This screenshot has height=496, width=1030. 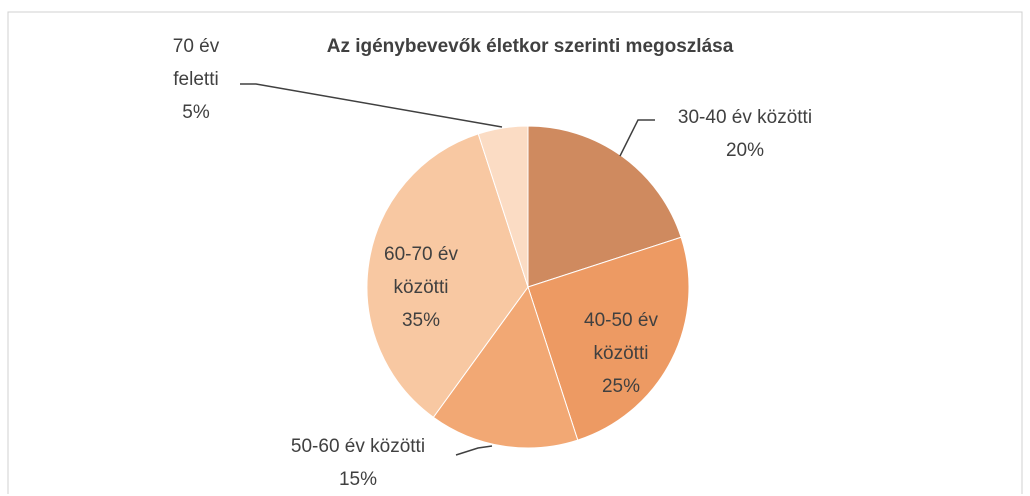 I want to click on slice-label: 30-40 év közötti 20%, so click(x=745, y=134).